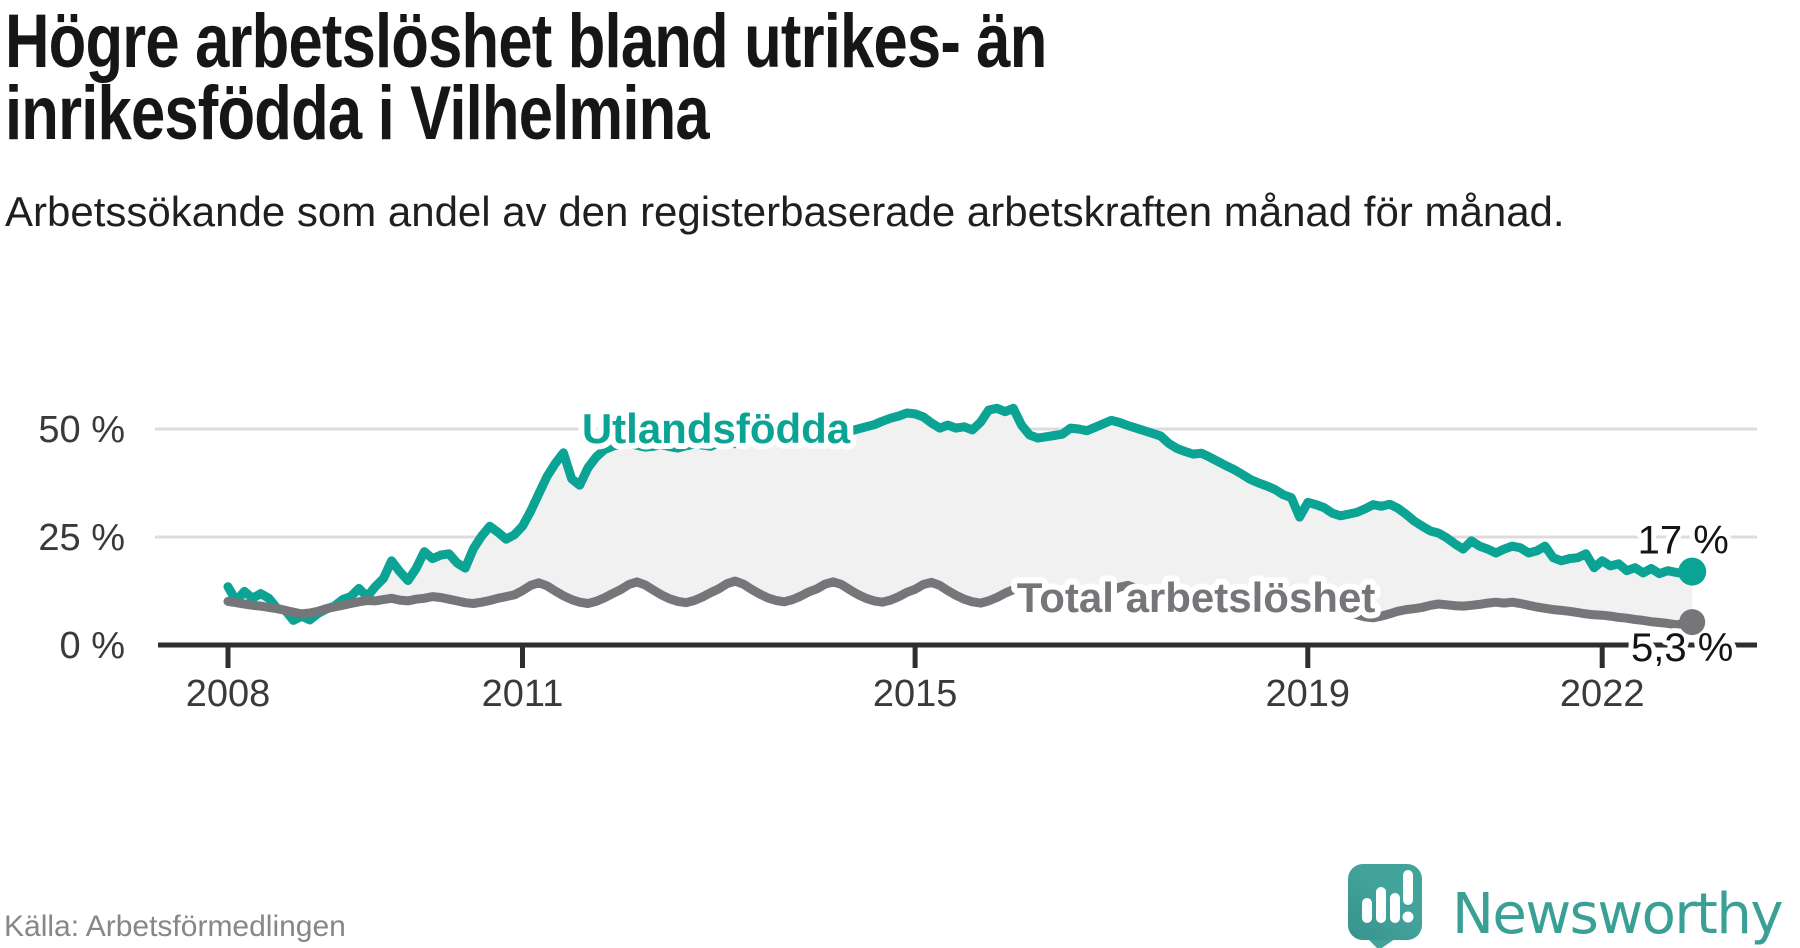  What do you see at coordinates (960, 603) in the screenshot?
I see `series-line-total` at bounding box center [960, 603].